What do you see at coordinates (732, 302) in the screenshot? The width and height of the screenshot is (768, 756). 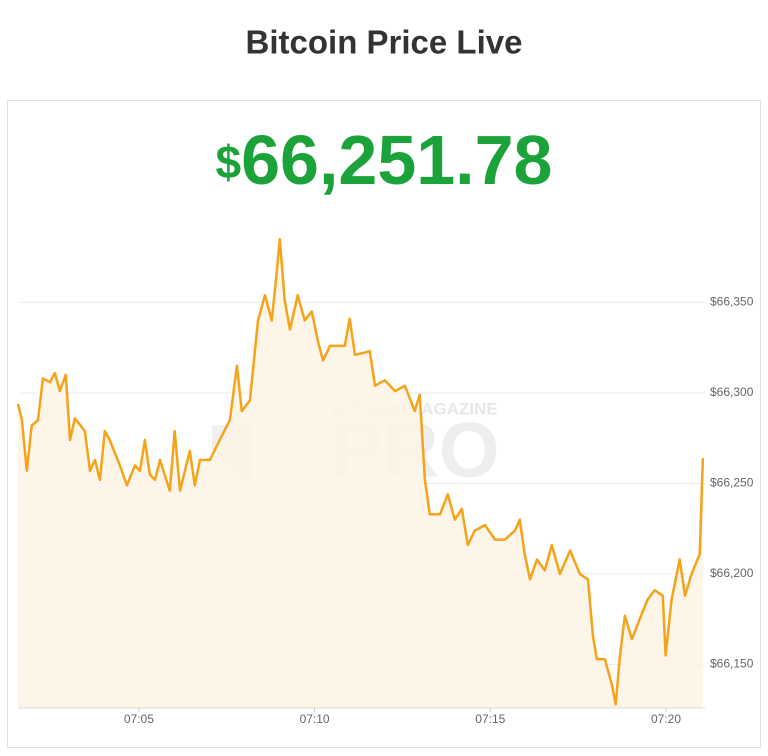 I see `y-tick-label: $66,350` at bounding box center [732, 302].